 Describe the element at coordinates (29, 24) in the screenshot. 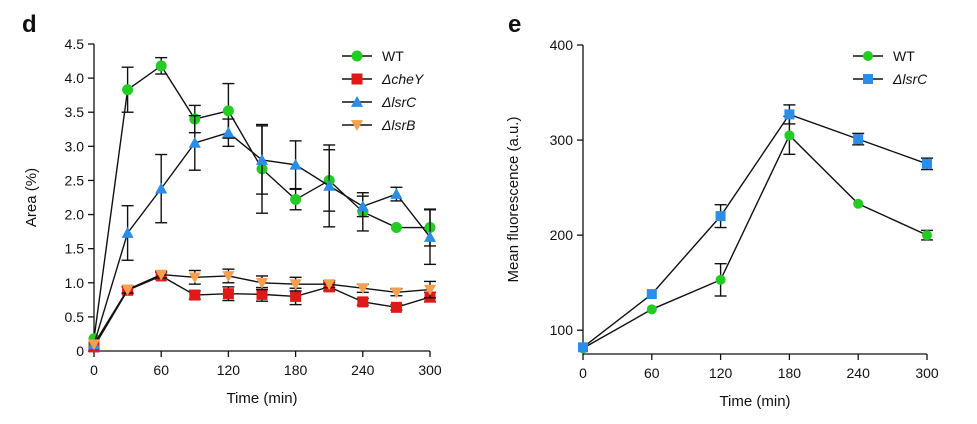

I see `panel-letter: d` at that location.